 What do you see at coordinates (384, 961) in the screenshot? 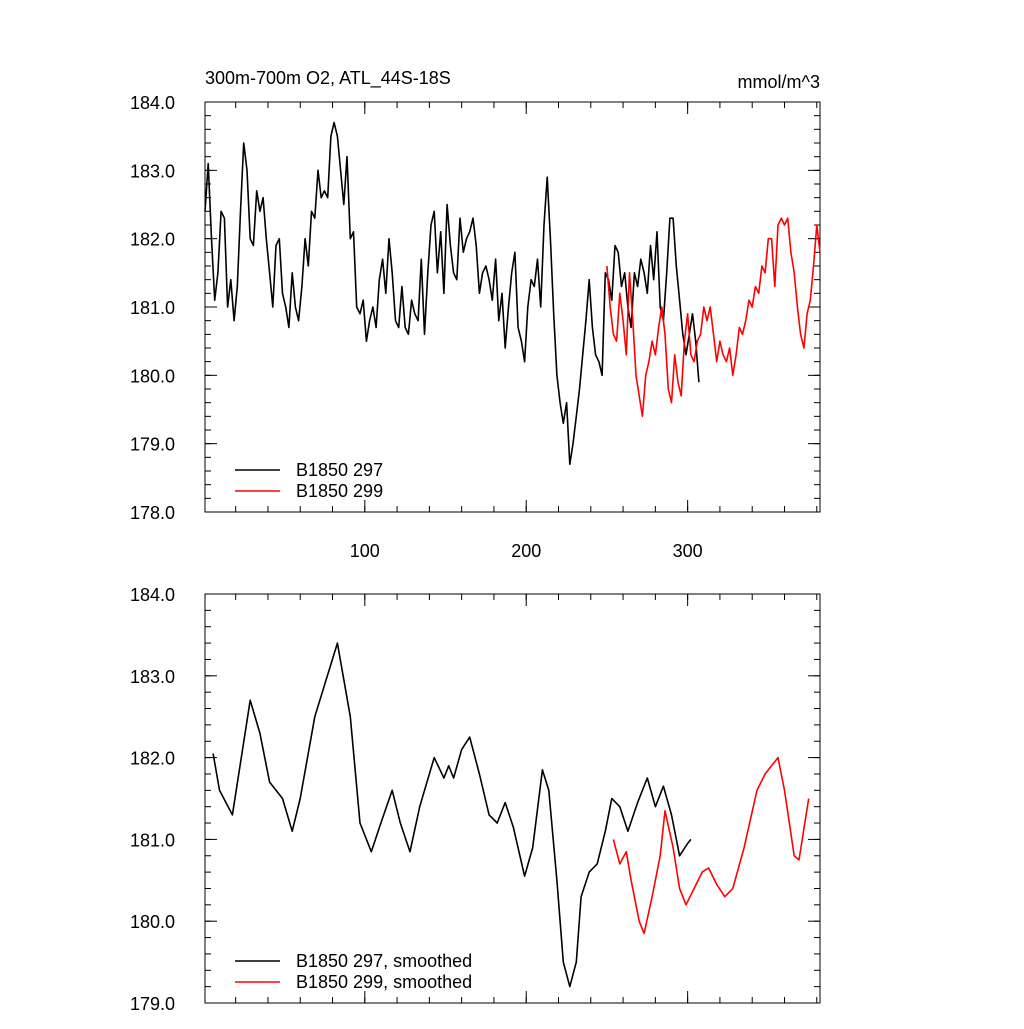
I see `legend-label: B1850 297, smoothed` at bounding box center [384, 961].